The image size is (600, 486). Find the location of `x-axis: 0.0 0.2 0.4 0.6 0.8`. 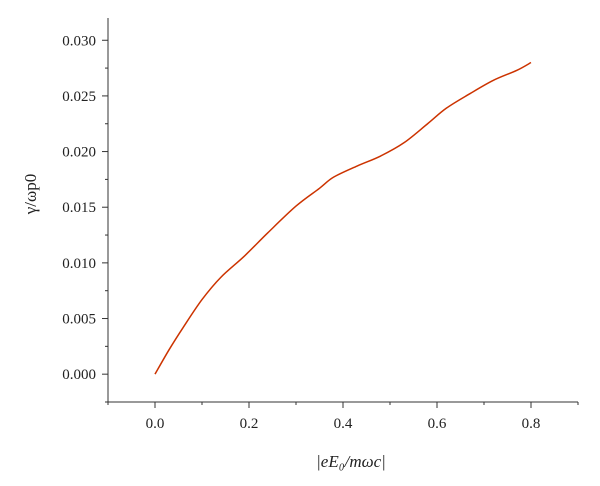

x-axis: 0.0 0.2 0.4 0.6 0.8 is located at coordinates (343, 416).